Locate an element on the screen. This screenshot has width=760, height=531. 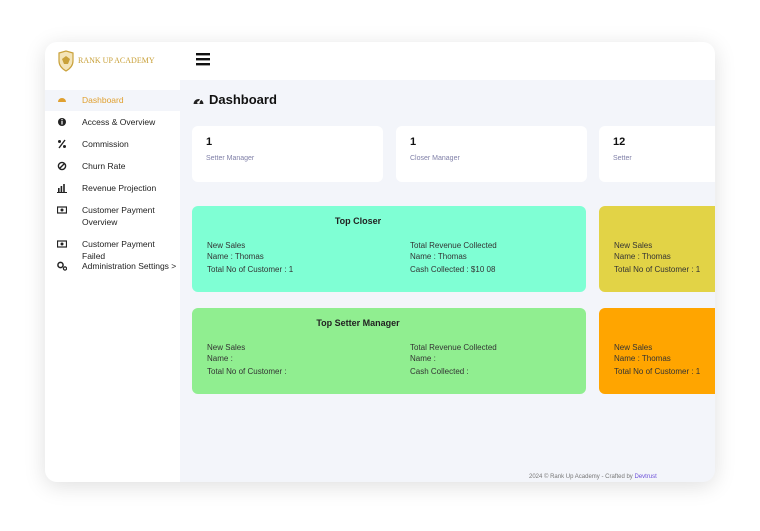
menu-item: Administration Settings > is located at coordinates (129, 266).